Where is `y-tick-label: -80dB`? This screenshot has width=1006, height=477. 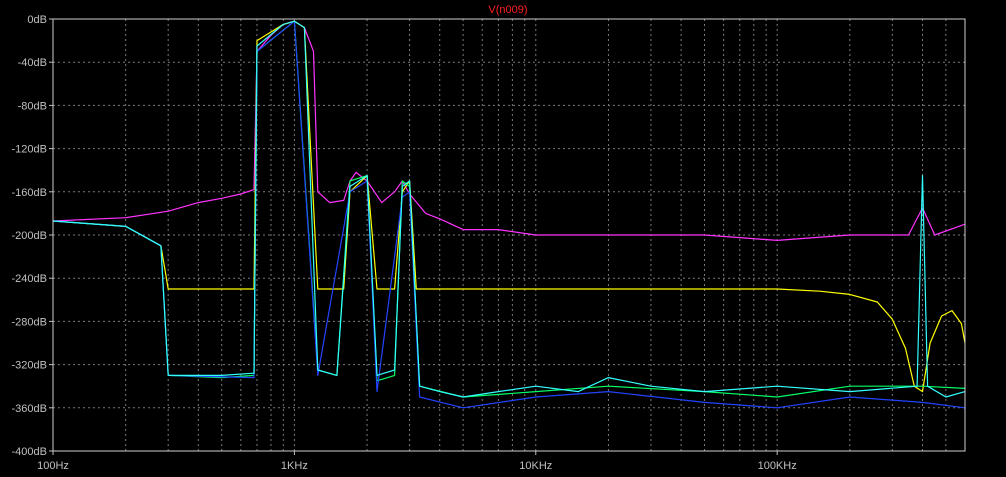 y-tick-label: -80dB is located at coordinates (32, 106).